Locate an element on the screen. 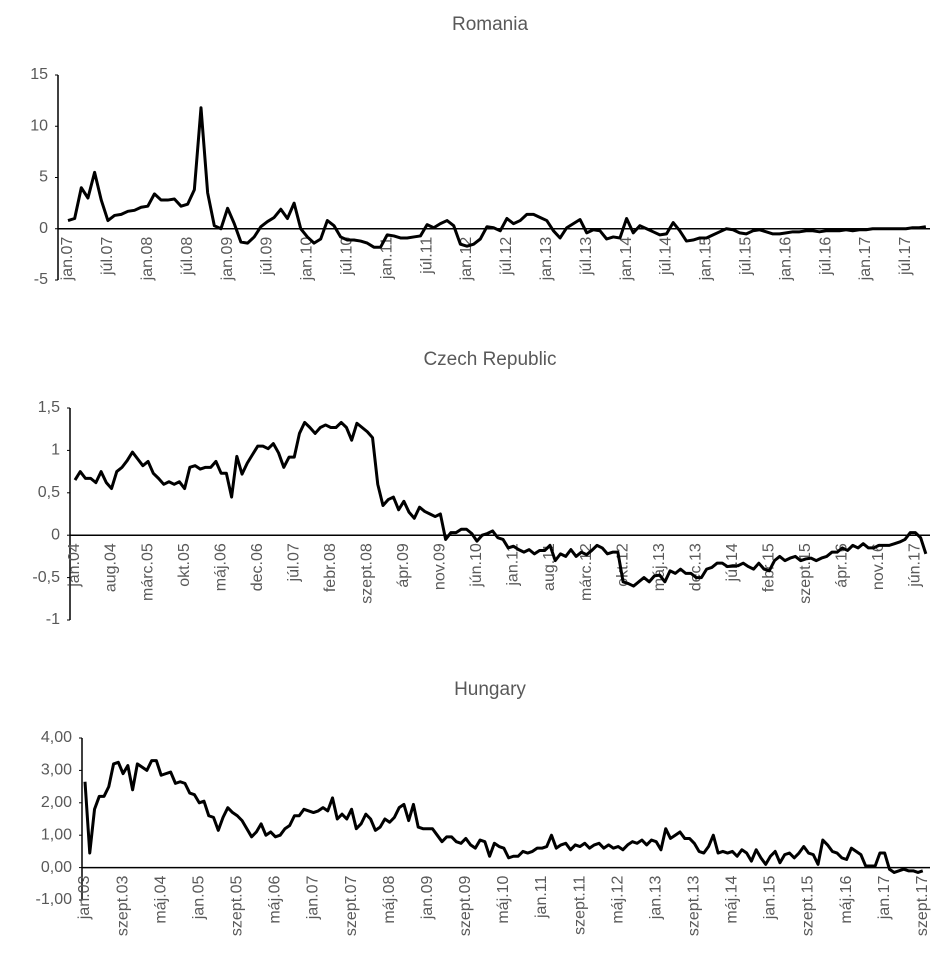 Image resolution: width=933 pixels, height=967 pixels. y-tick-label: 3,00 is located at coordinates (56, 770).